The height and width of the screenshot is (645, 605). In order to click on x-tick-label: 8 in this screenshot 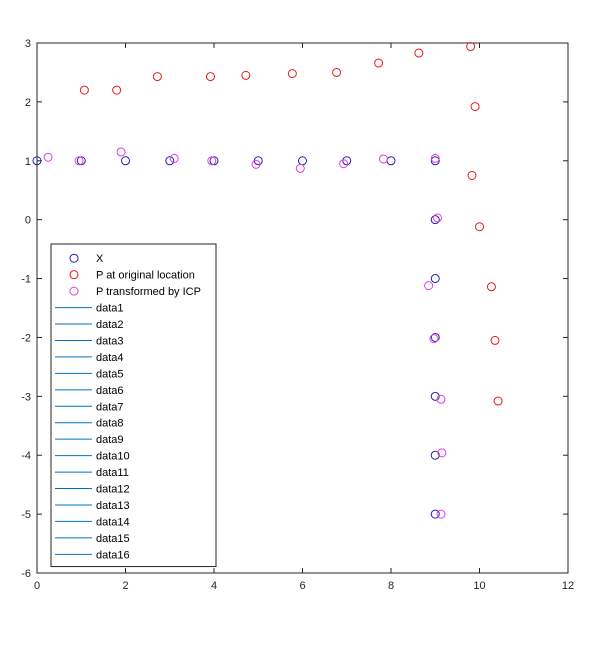, I will do `click(391, 586)`.